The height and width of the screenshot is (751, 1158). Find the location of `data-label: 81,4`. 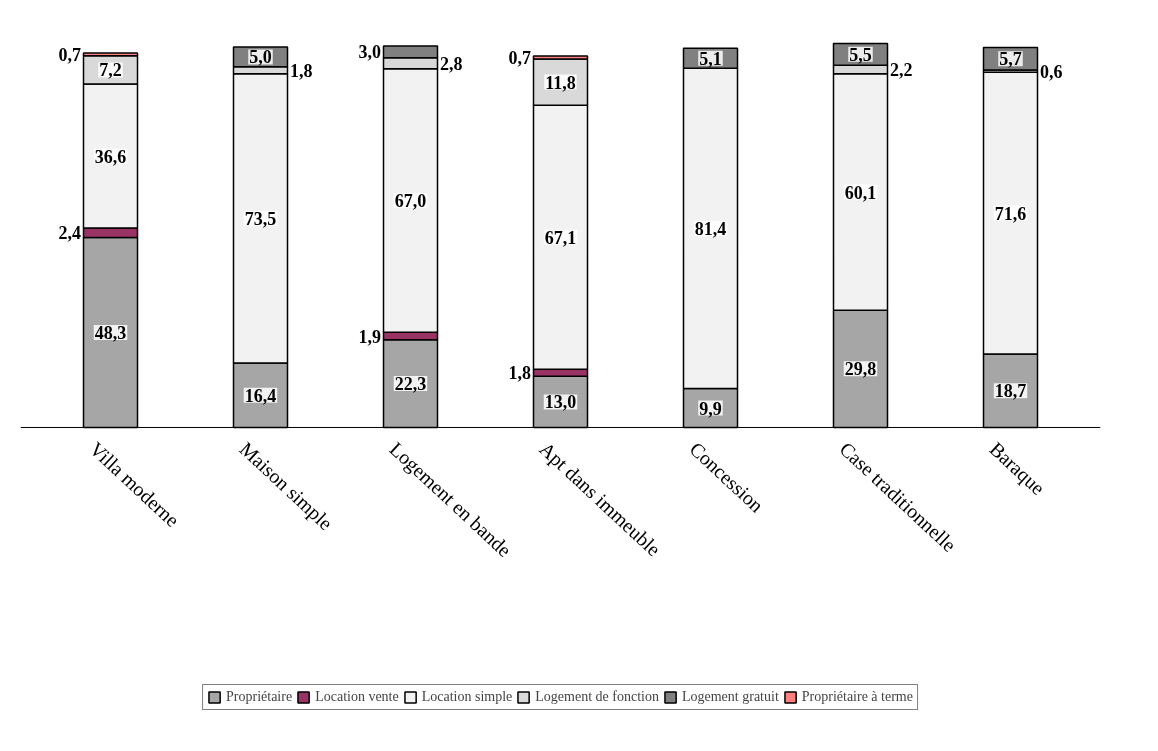

data-label: 81,4 is located at coordinates (710, 228).